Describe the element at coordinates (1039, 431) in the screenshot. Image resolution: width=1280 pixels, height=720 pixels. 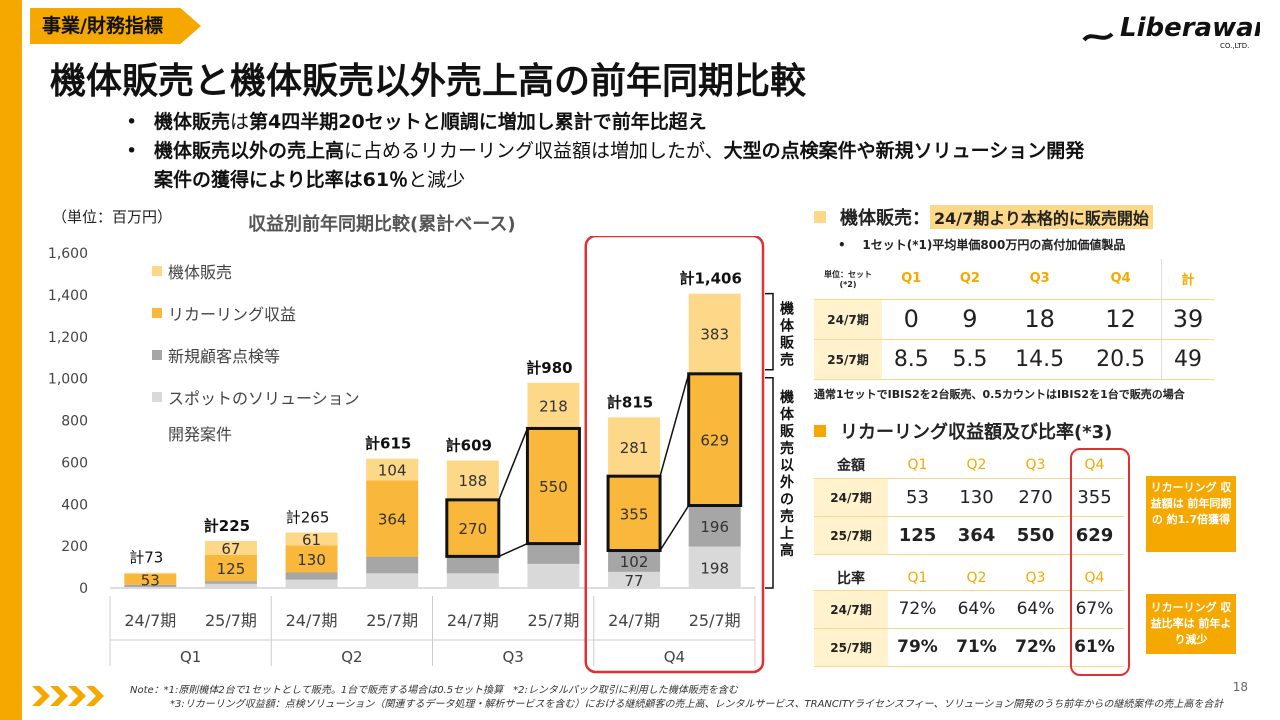
I see `panel2-heading-row: リカーリング収益額及び比率(*3)` at that location.